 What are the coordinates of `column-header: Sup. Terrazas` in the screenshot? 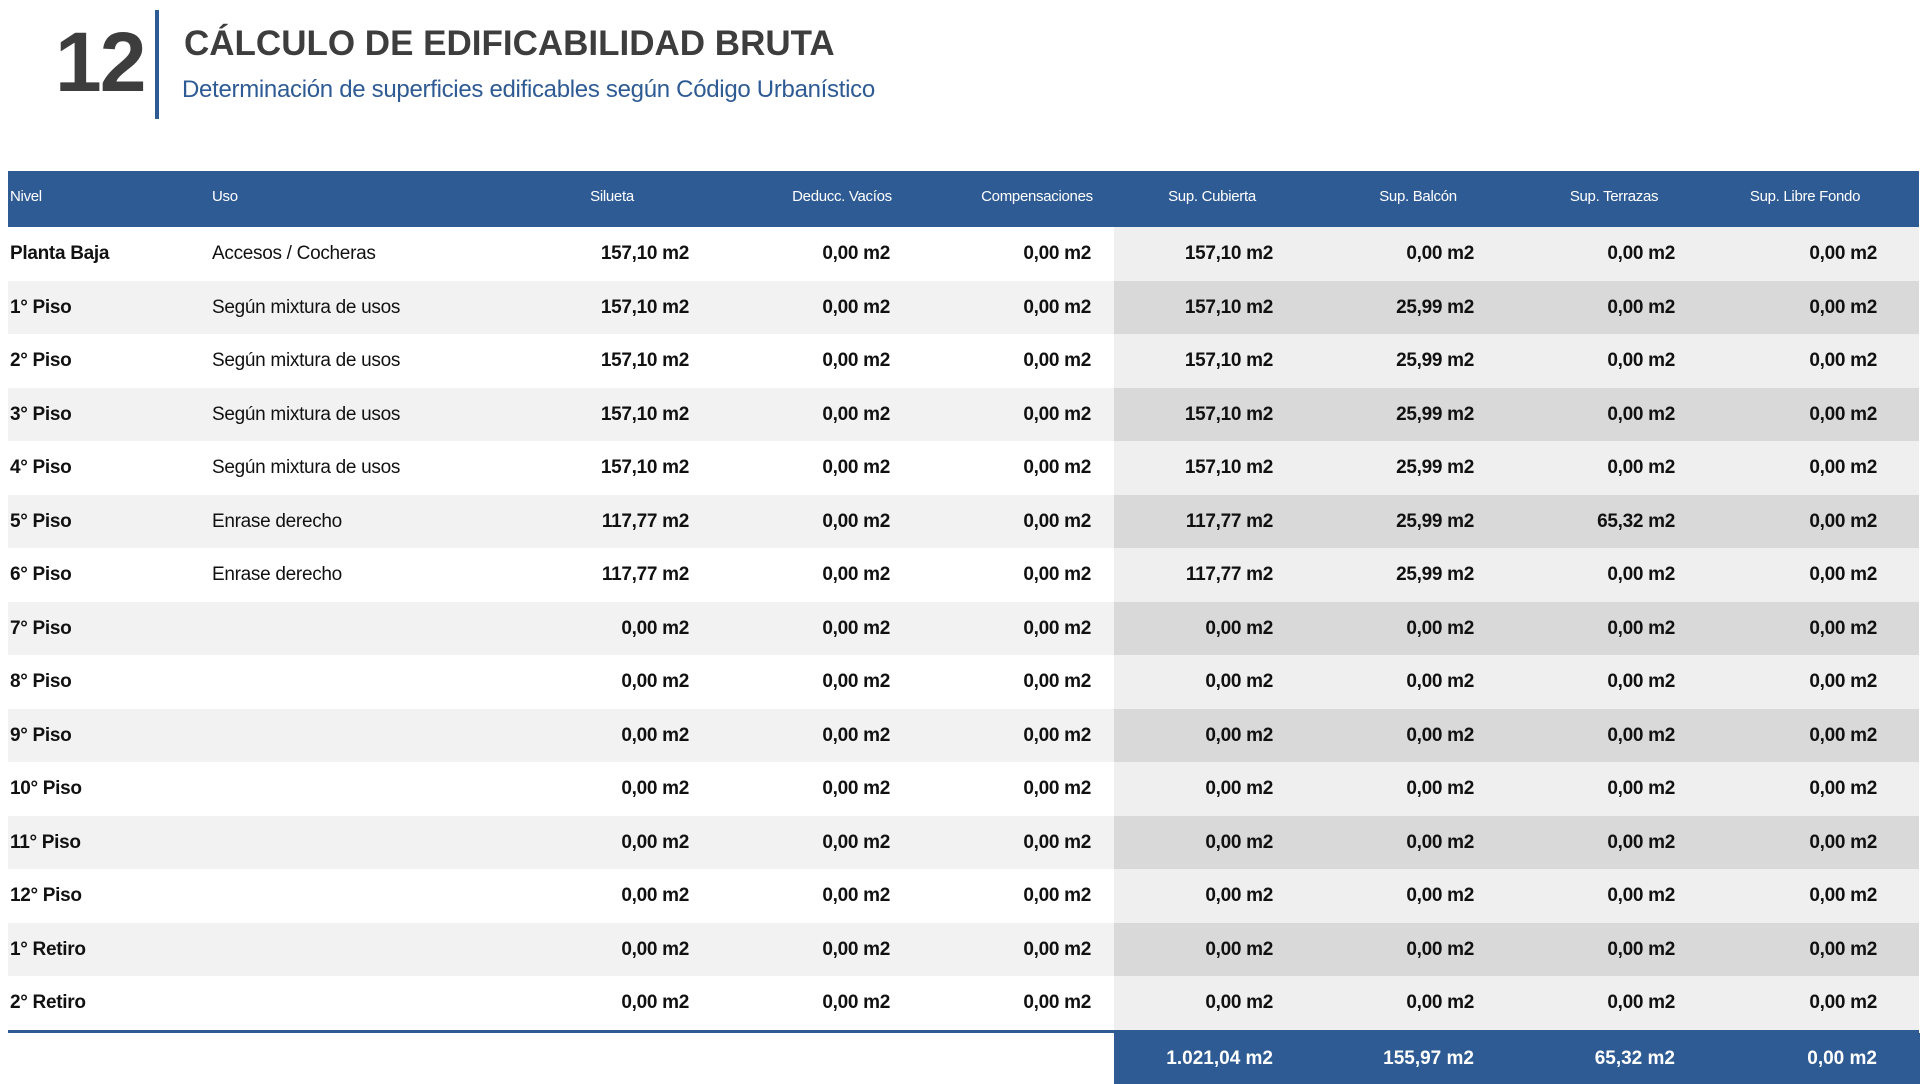 It's located at (1614, 196).